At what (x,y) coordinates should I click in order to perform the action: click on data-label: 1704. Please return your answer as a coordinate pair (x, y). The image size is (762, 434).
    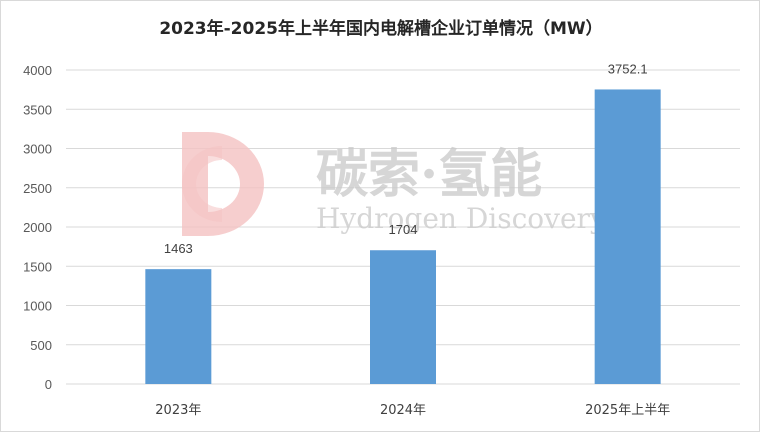
    Looking at the image, I should click on (403, 229).